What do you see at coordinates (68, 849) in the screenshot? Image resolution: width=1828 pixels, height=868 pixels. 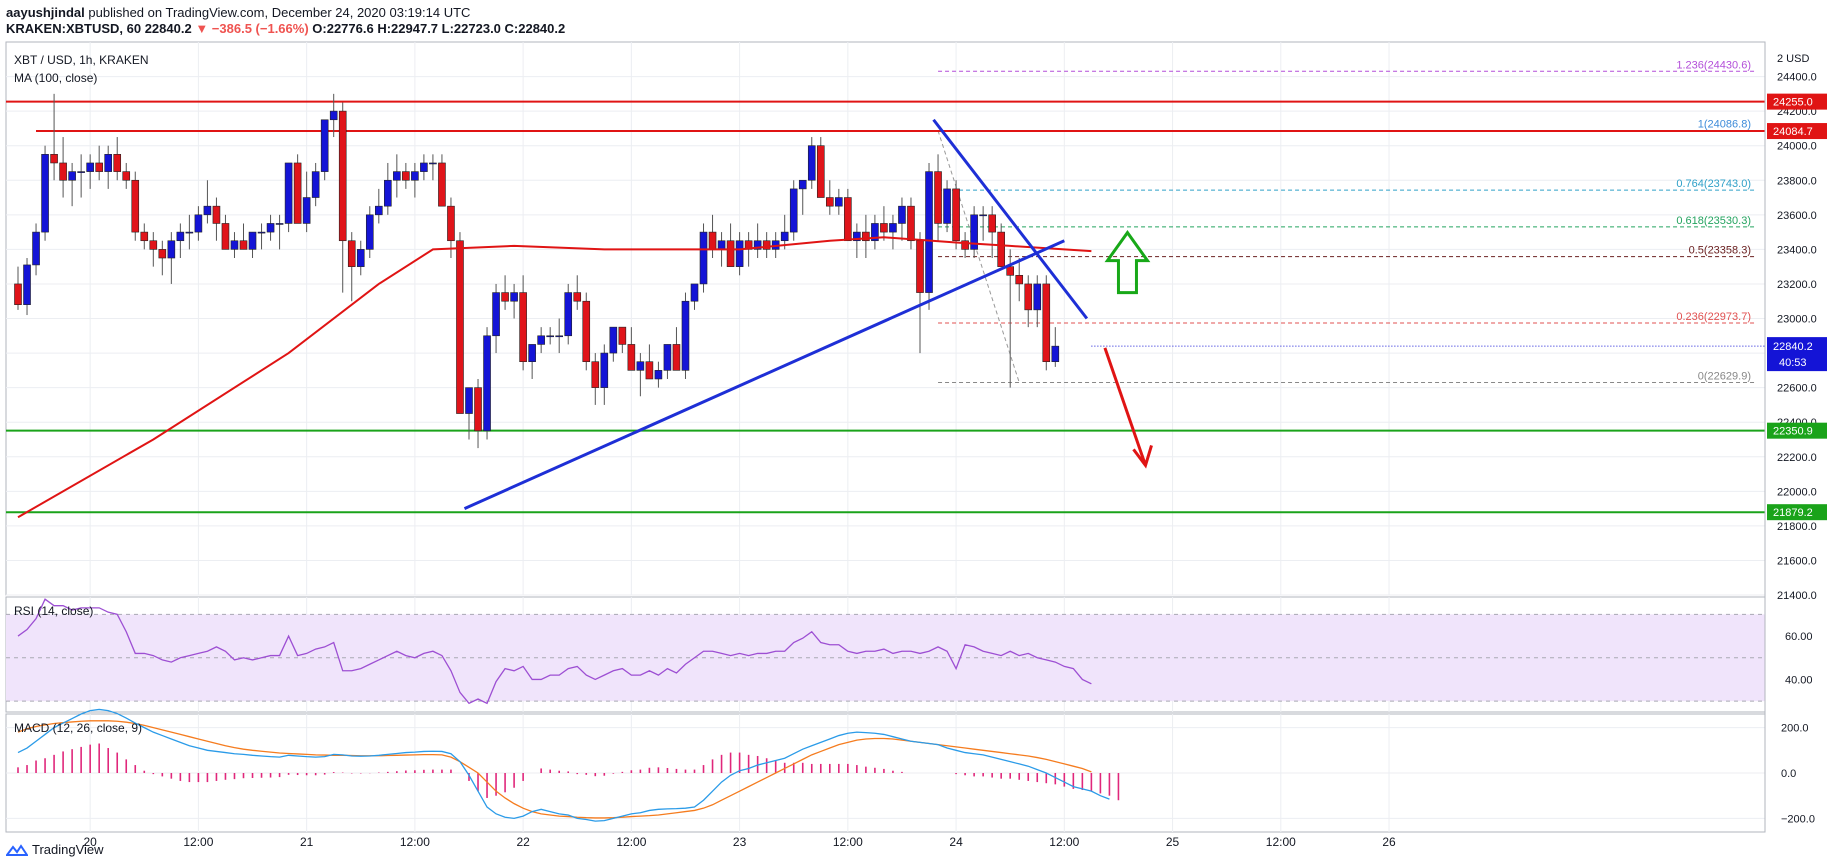 I see `footer-brand: TradingView` at bounding box center [68, 849].